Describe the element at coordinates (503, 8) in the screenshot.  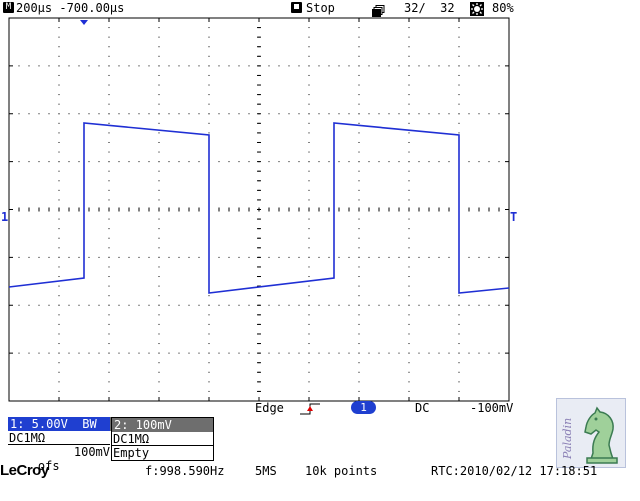
I see `brightness-readout: 80%` at that location.